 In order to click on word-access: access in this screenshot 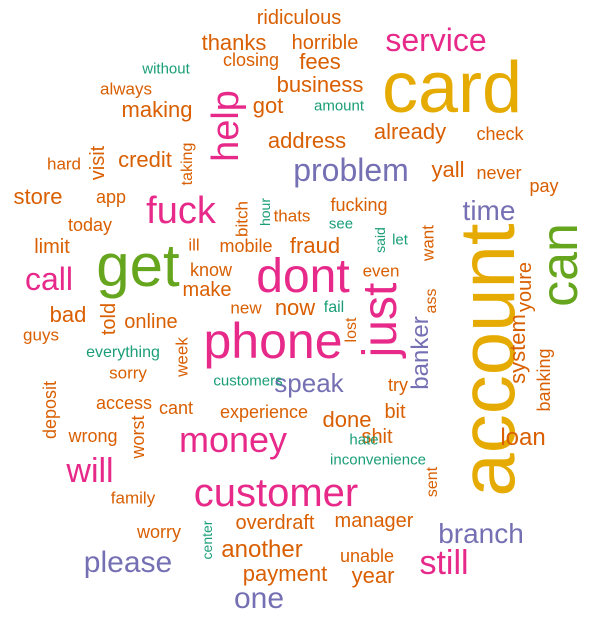, I will do `click(124, 403)`.